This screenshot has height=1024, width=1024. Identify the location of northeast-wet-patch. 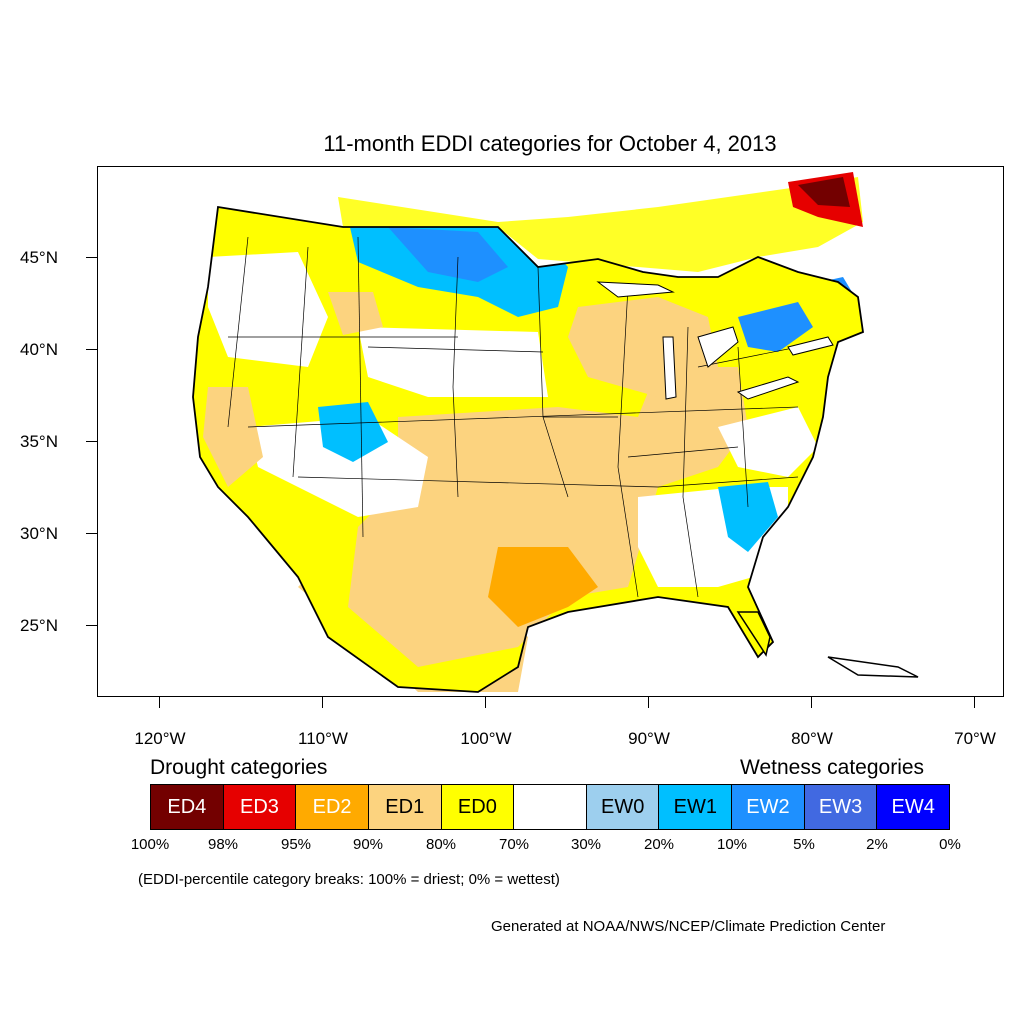
(775, 327).